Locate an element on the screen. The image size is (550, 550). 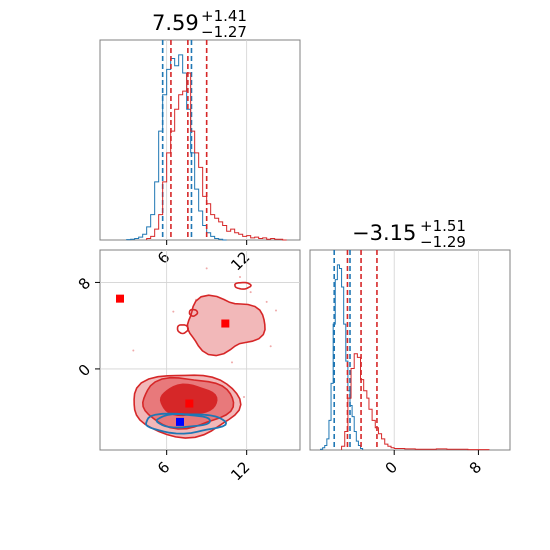
joint-blue-contour-outer is located at coordinates (186, 423).